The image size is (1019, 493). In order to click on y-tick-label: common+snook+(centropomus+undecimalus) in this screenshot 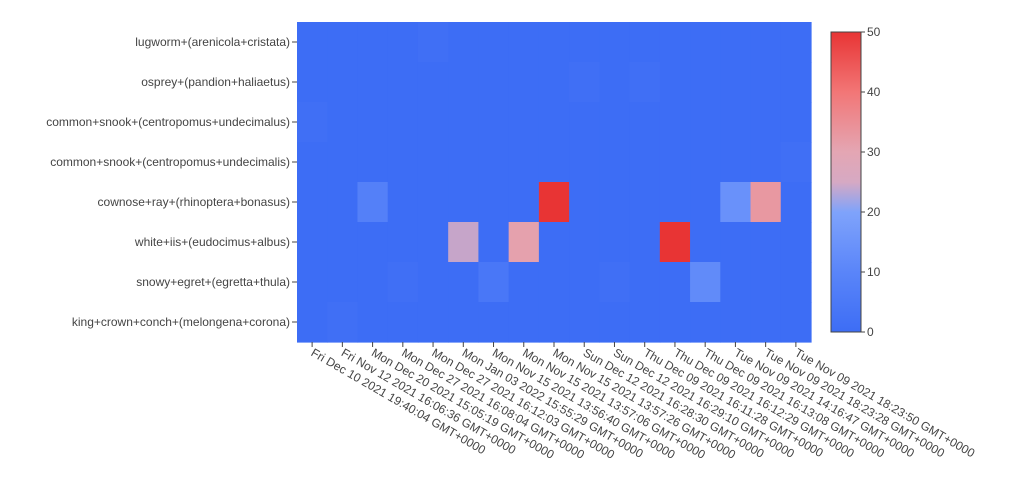, I will do `click(168, 122)`.